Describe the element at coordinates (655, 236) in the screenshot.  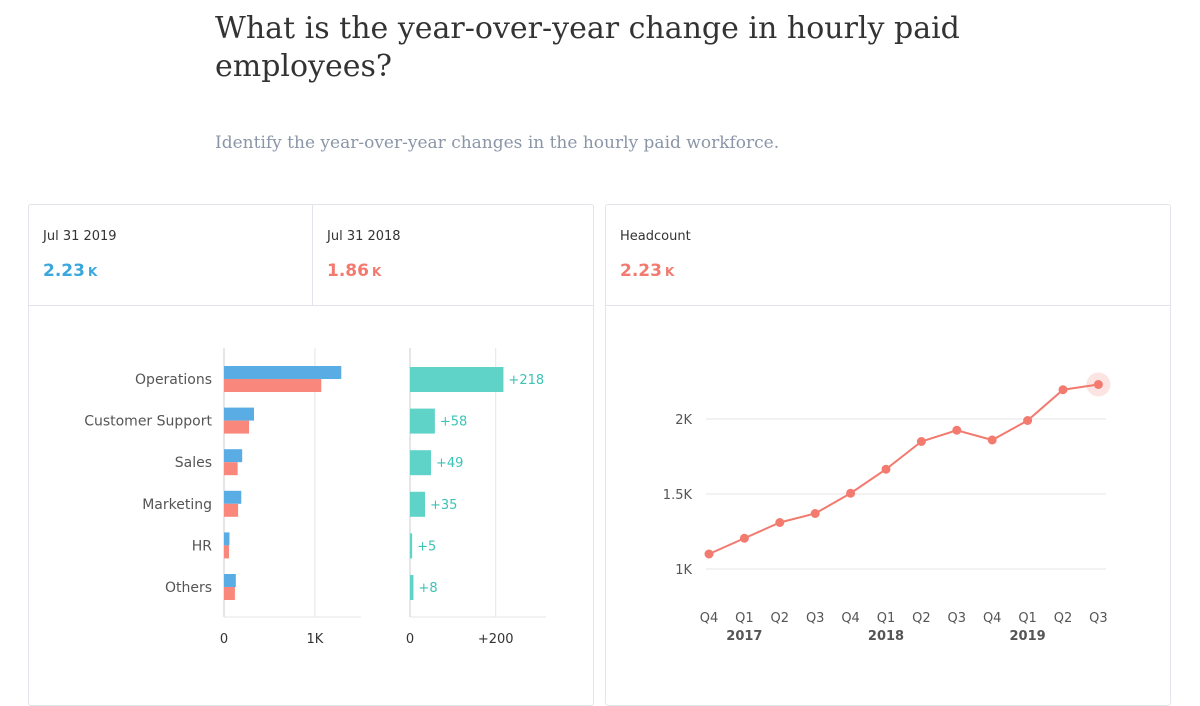
I see `kpi-headcount-label: Headcount` at that location.